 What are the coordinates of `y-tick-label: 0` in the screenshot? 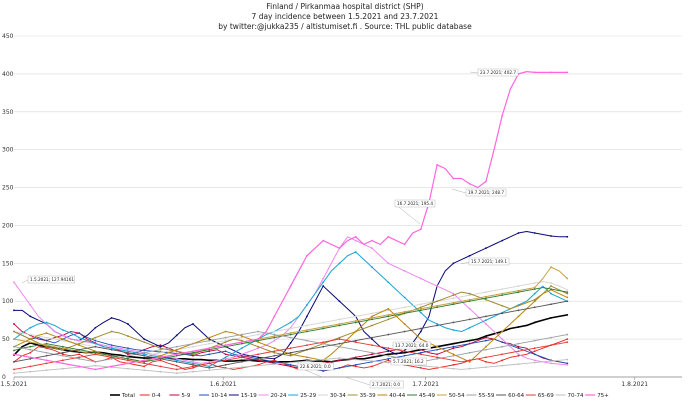 It's located at (4, 377).